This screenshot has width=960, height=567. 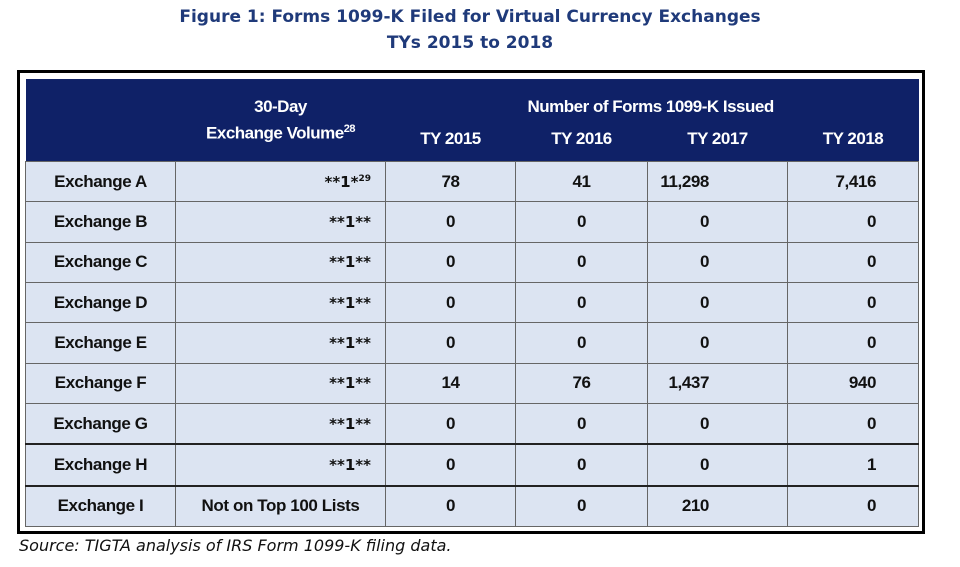 What do you see at coordinates (853, 383) in the screenshot?
I see `ty2018-value: 940` at bounding box center [853, 383].